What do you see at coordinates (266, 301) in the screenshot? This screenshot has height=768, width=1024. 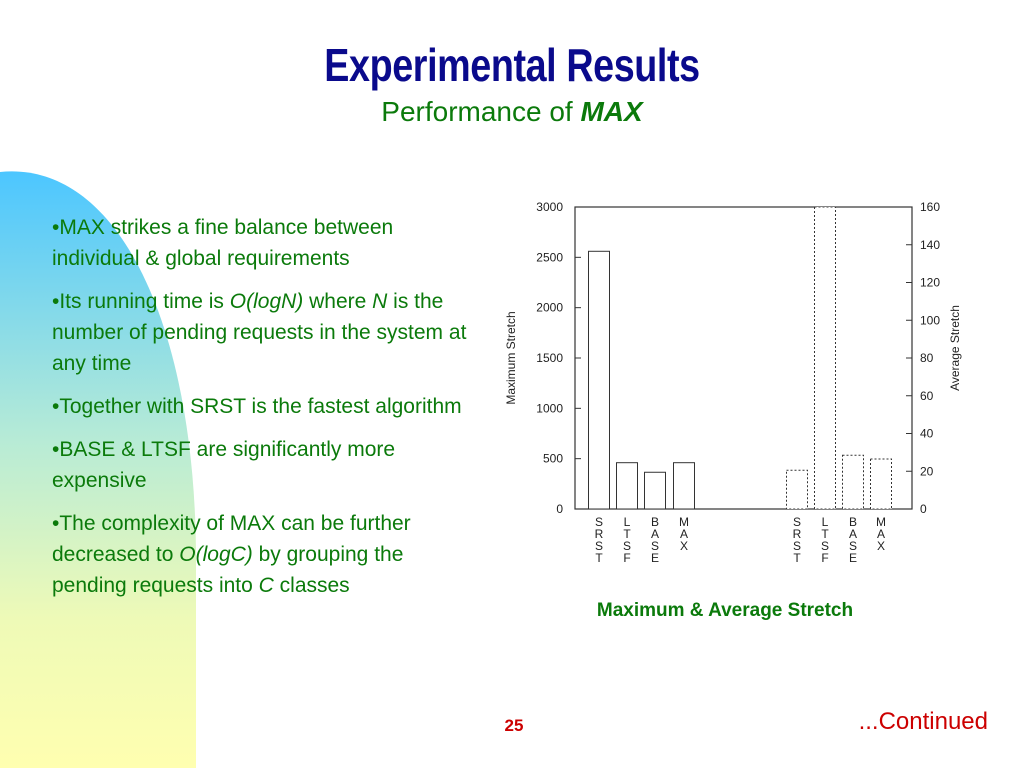 I see `bullet-math-term: O(logN)` at bounding box center [266, 301].